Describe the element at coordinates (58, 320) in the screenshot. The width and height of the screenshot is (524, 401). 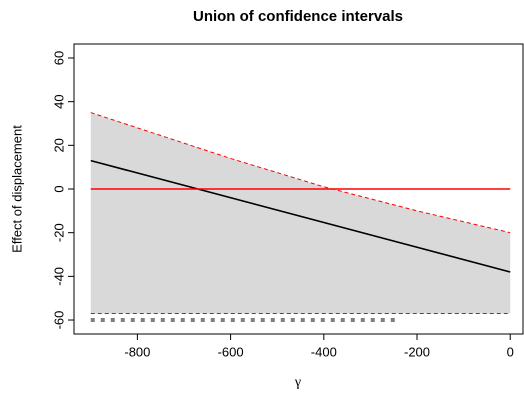
I see `y-tick-label: -60` at that location.